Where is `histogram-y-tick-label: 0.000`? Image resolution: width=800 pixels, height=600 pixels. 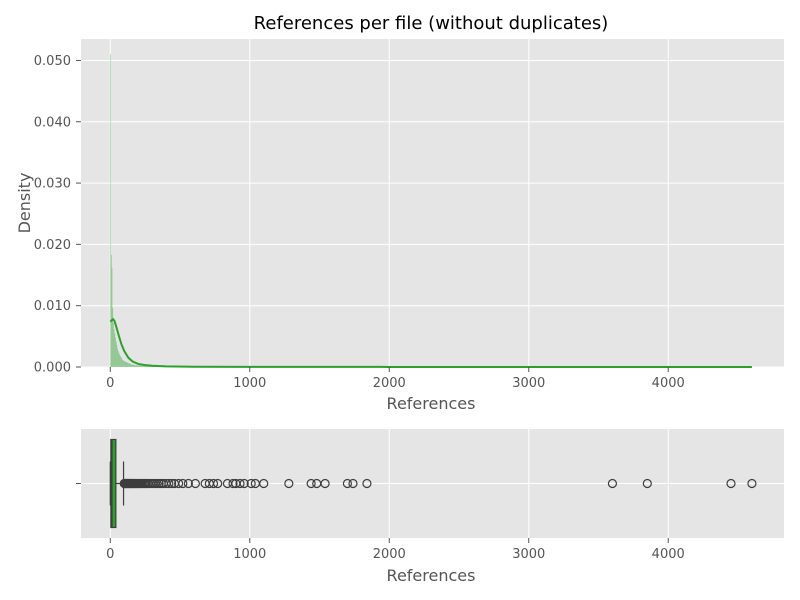
histogram-y-tick-label: 0.000 is located at coordinates (52, 368).